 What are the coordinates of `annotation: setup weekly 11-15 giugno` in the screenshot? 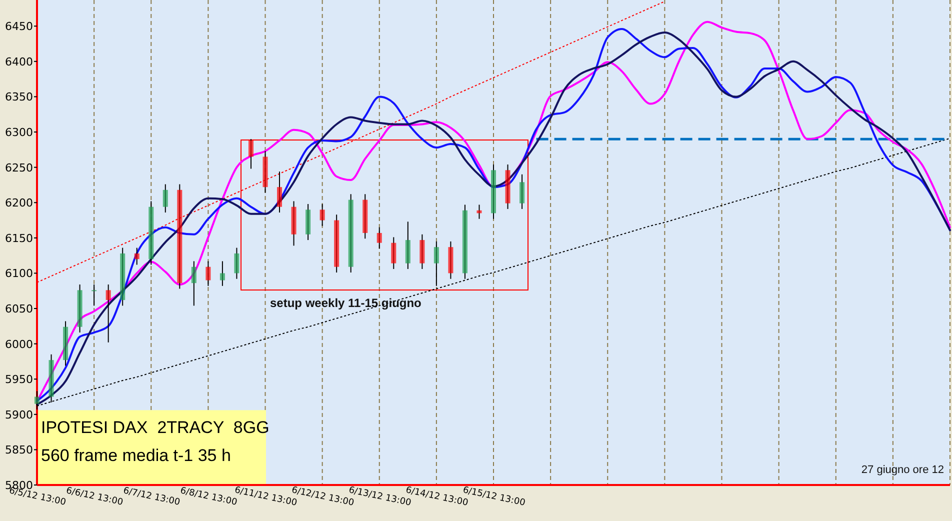 It's located at (346, 303).